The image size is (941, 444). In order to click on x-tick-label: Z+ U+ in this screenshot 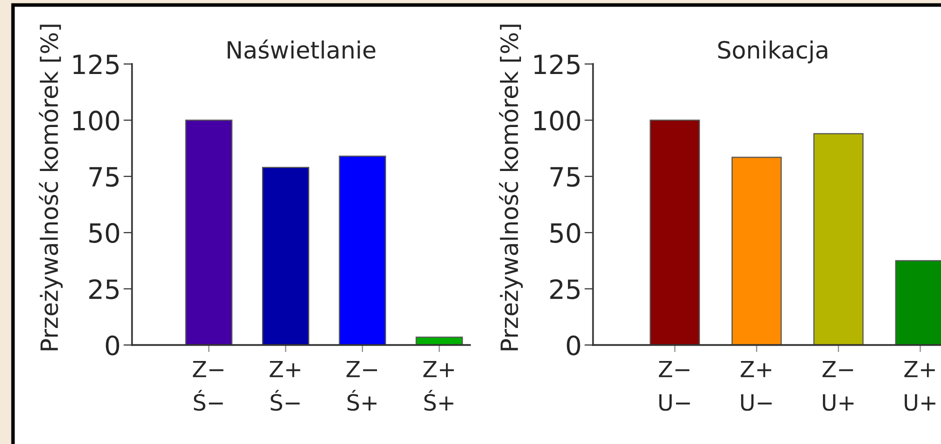, I will do `click(920, 385)`.